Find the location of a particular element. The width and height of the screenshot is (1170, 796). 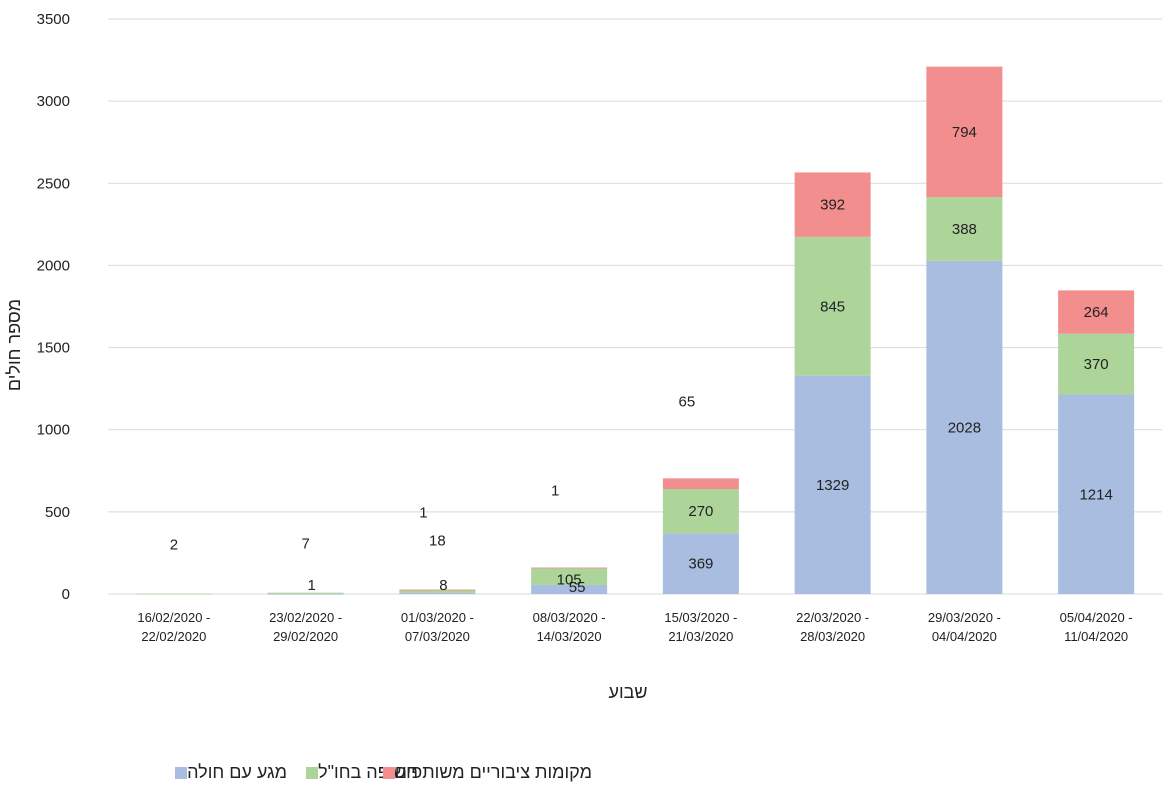

data-label-2-7: 388 is located at coordinates (964, 229).